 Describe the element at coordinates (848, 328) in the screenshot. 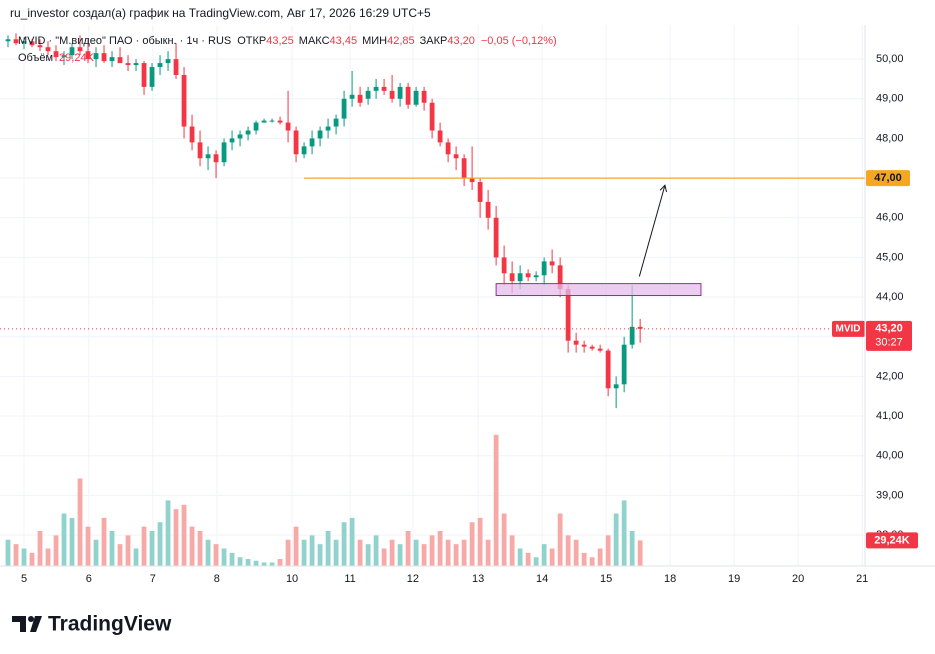

I see `symbol-tag: MVID` at that location.